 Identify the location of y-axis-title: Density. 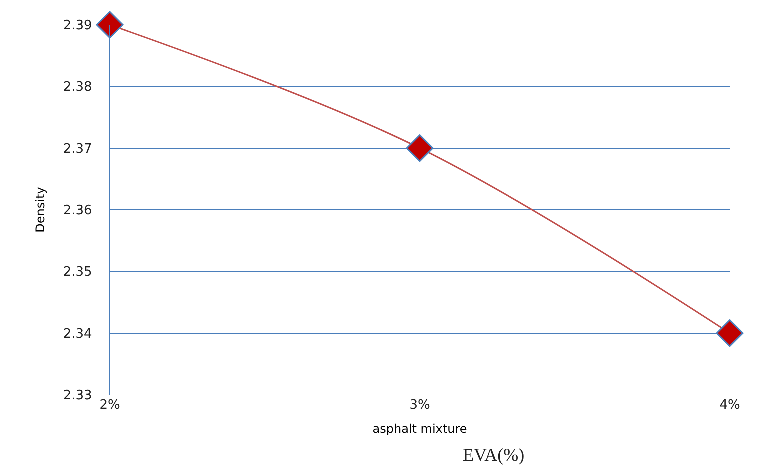
(41, 210).